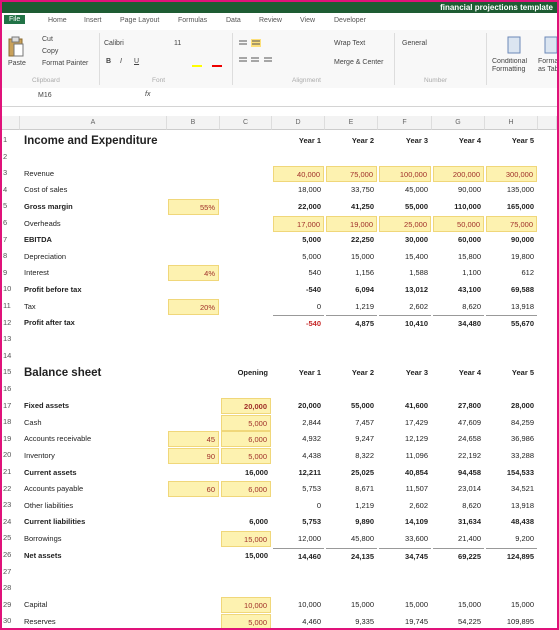  I want to click on row-number: 18, so click(7, 422).